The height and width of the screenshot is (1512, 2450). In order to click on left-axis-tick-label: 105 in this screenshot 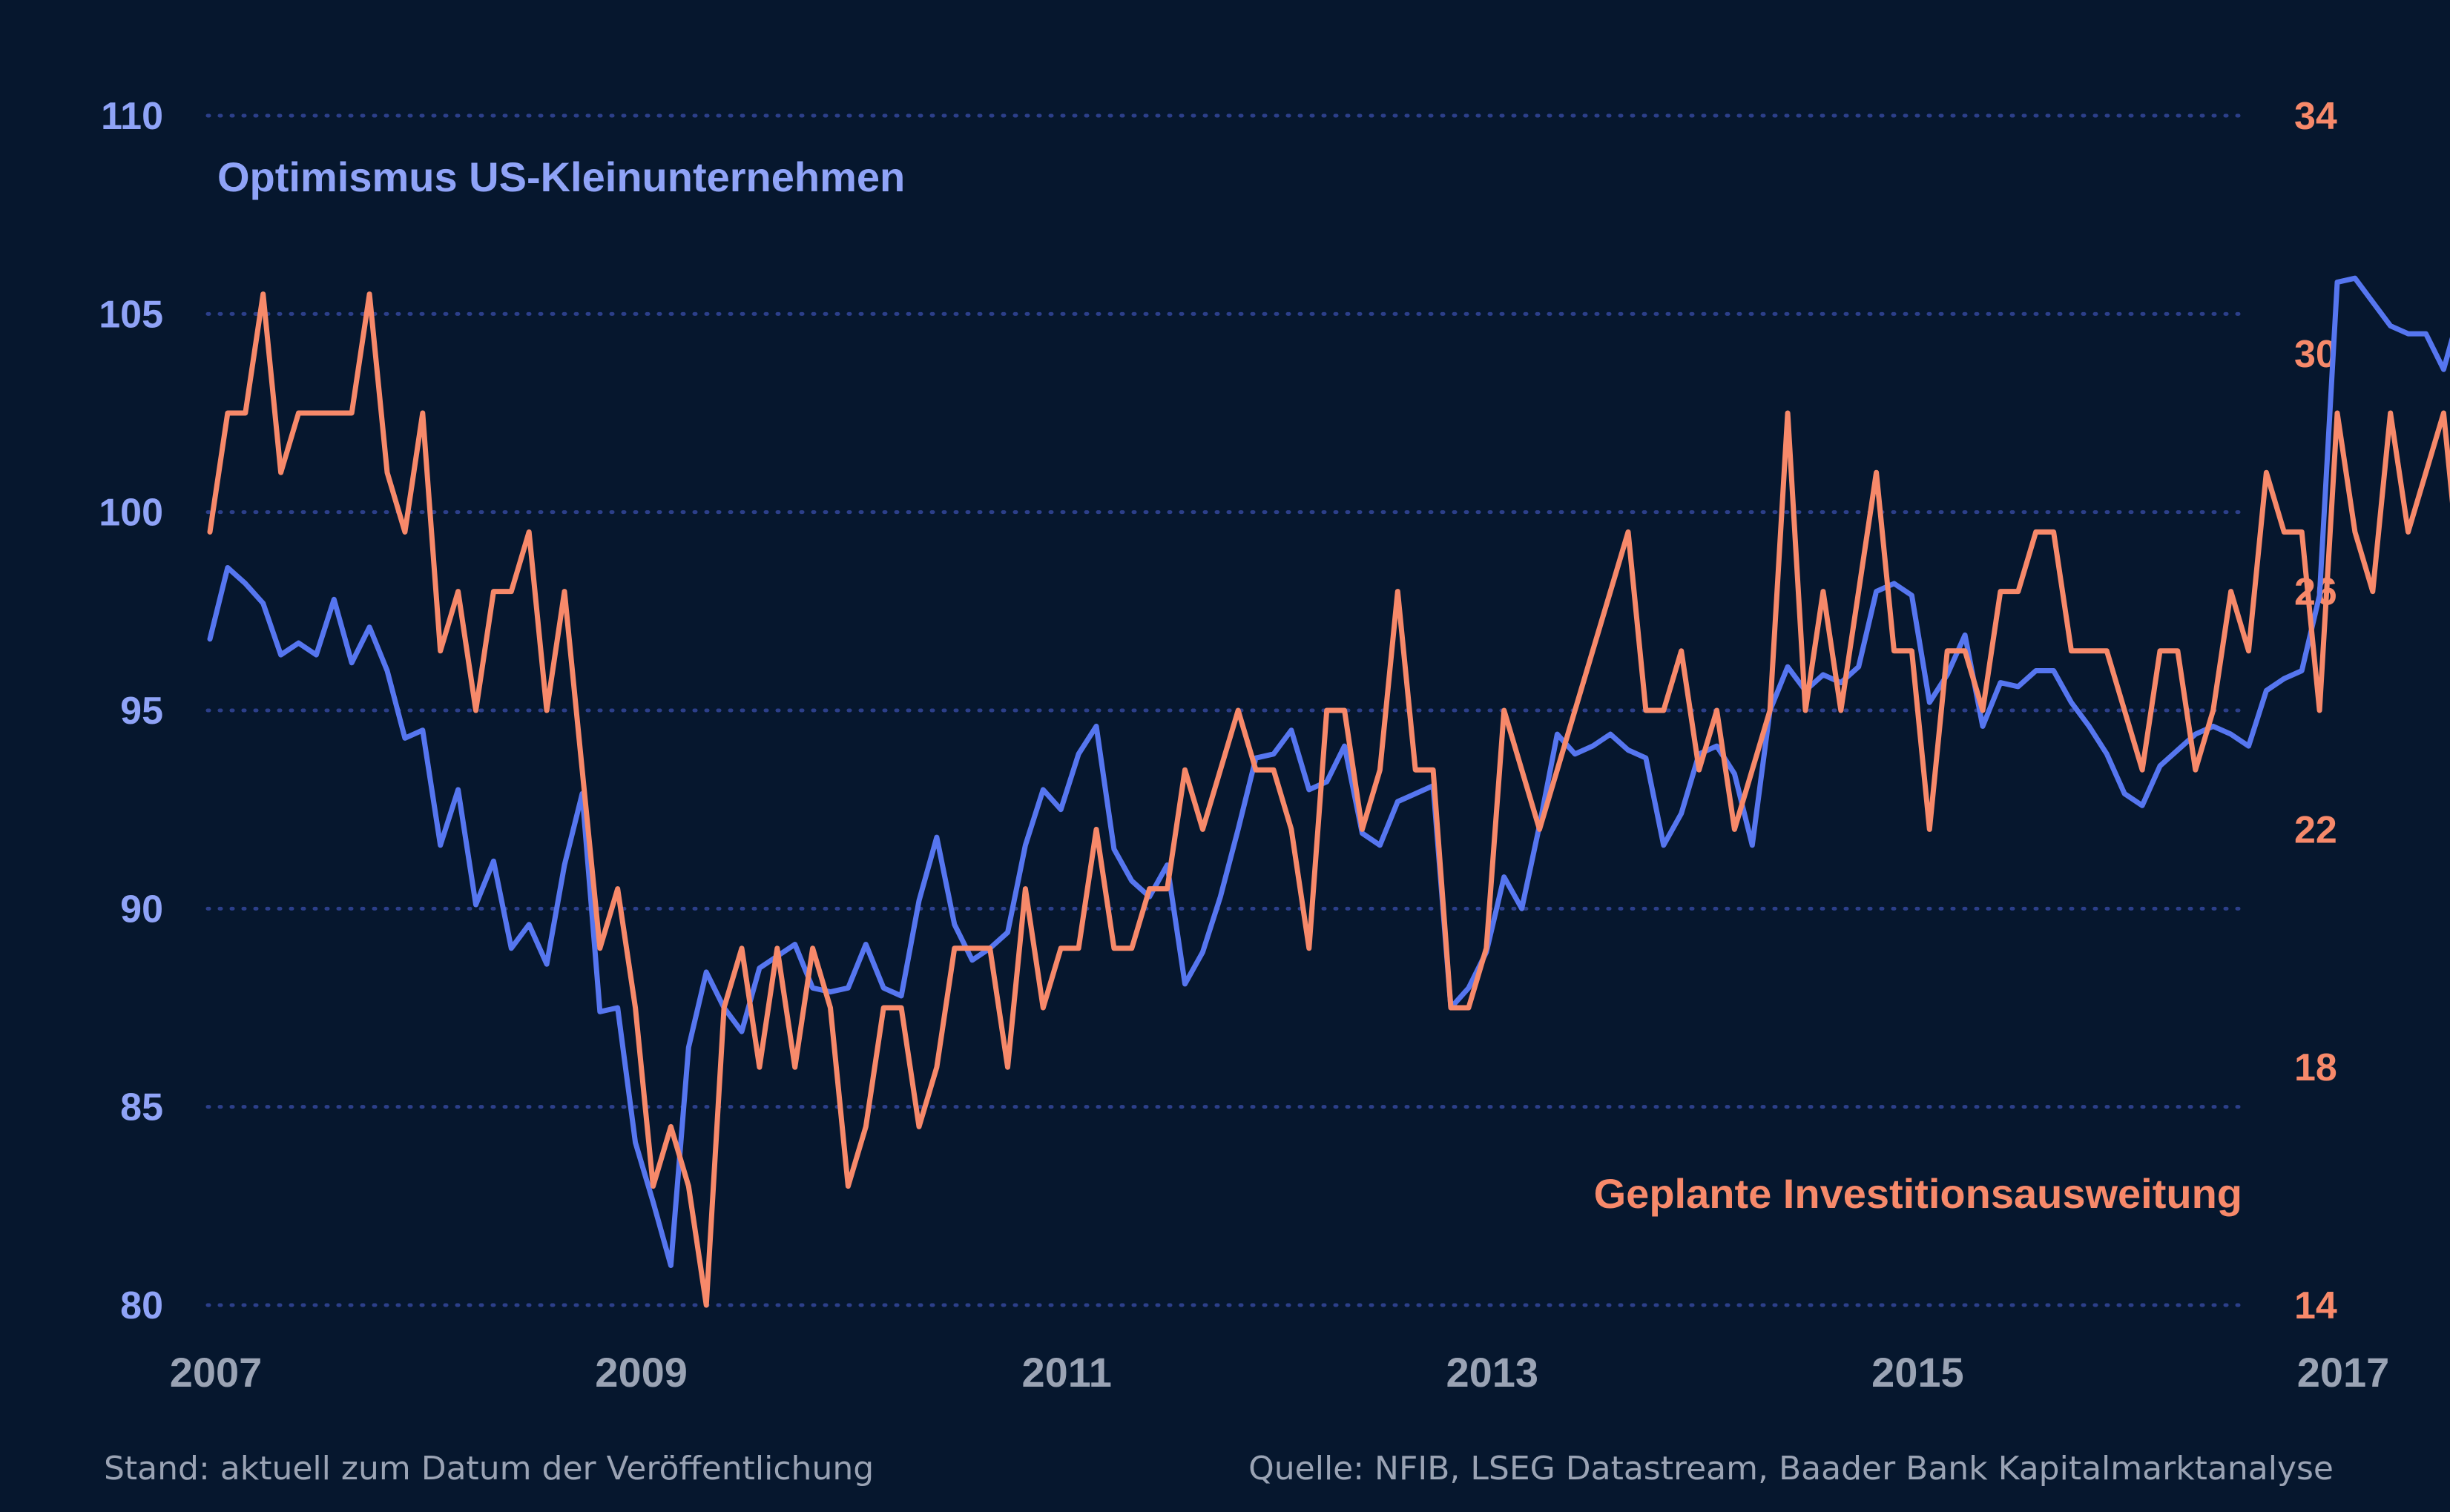, I will do `click(131, 314)`.